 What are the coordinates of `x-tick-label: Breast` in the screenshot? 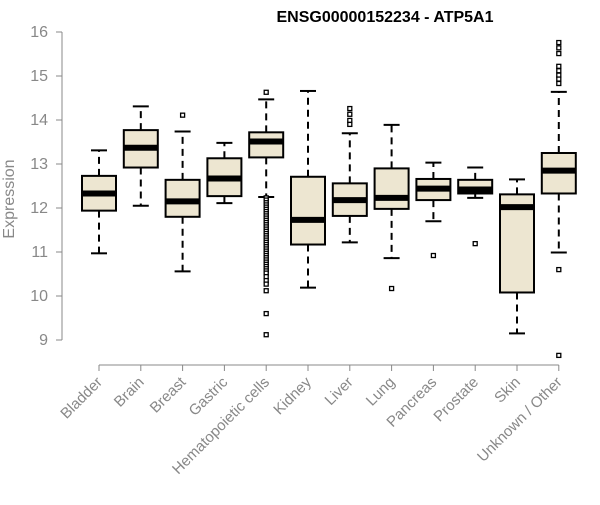 It's located at (168, 394).